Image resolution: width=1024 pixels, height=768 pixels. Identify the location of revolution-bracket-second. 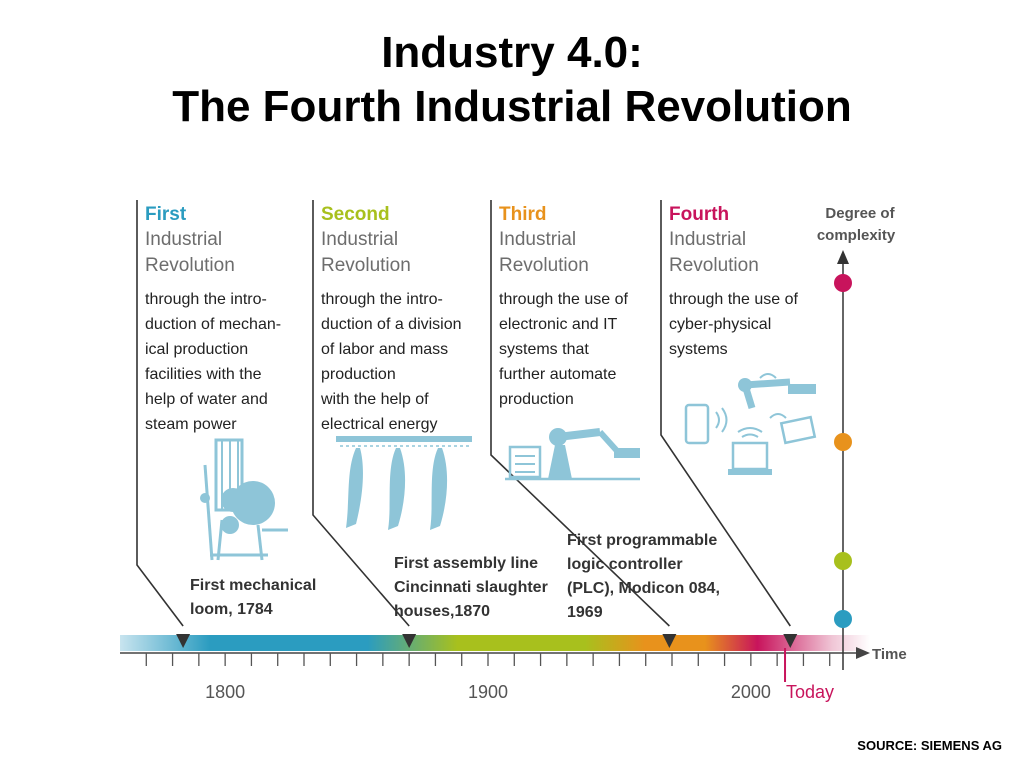
(361, 413).